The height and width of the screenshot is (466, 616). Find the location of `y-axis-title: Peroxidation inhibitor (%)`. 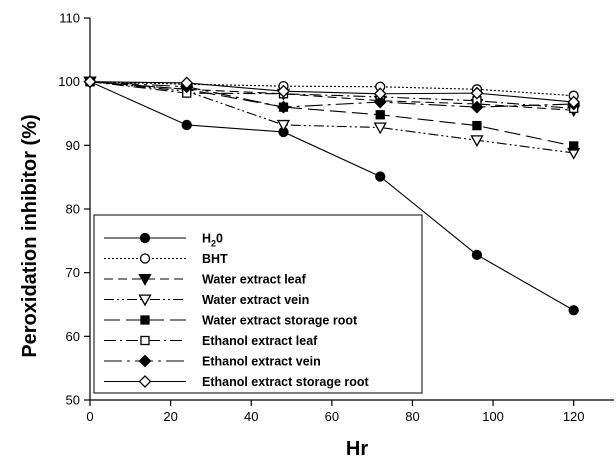

y-axis-title: Peroxidation inhibitor (%) is located at coordinates (30, 235).